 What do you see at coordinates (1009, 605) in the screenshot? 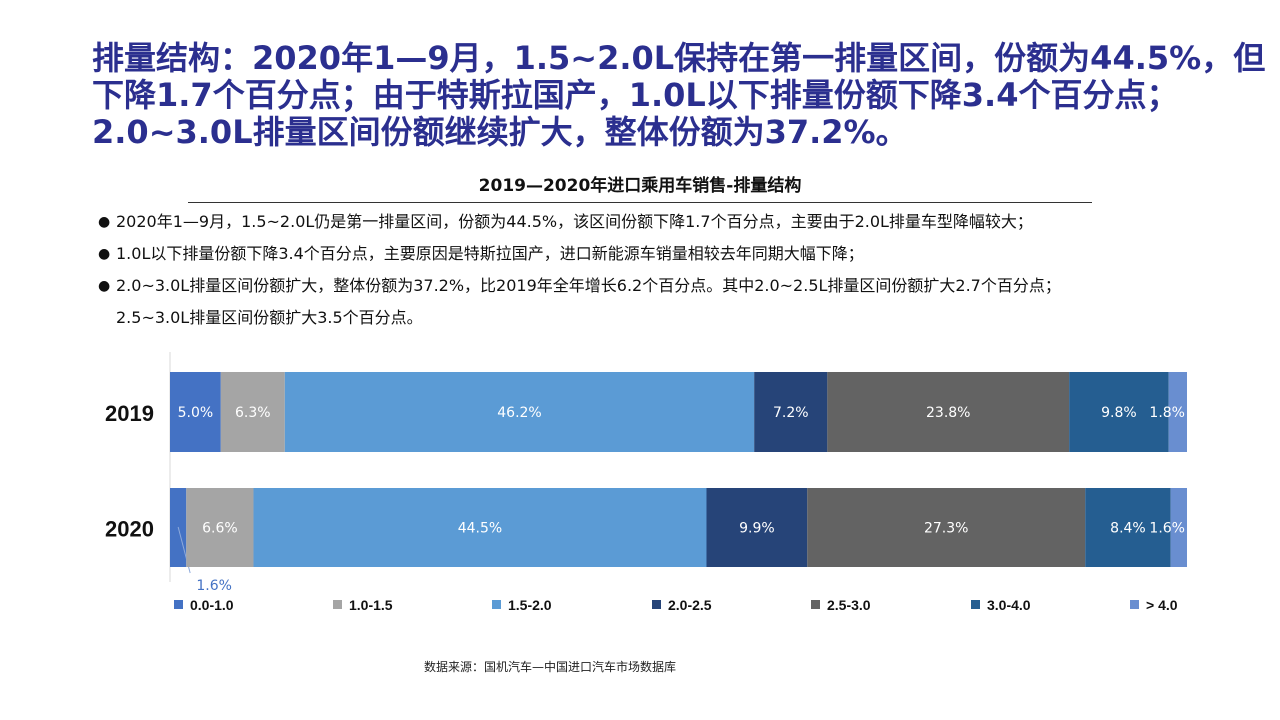
I see `legend-label: 3.0-4.0` at bounding box center [1009, 605].